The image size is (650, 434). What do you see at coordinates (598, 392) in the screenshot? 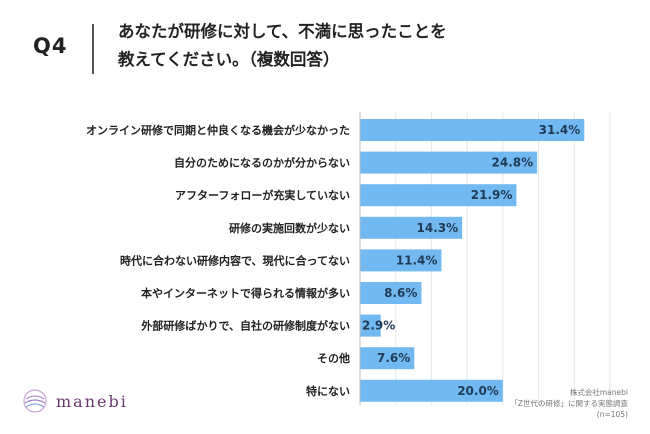
I see `source-company: 株式会社manebi` at bounding box center [598, 392].